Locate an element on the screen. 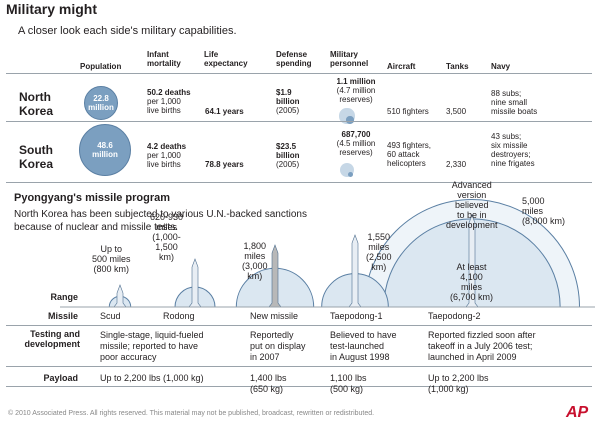 The width and height of the screenshot is (600, 428). missile-name-scud: Scud is located at coordinates (110, 316).